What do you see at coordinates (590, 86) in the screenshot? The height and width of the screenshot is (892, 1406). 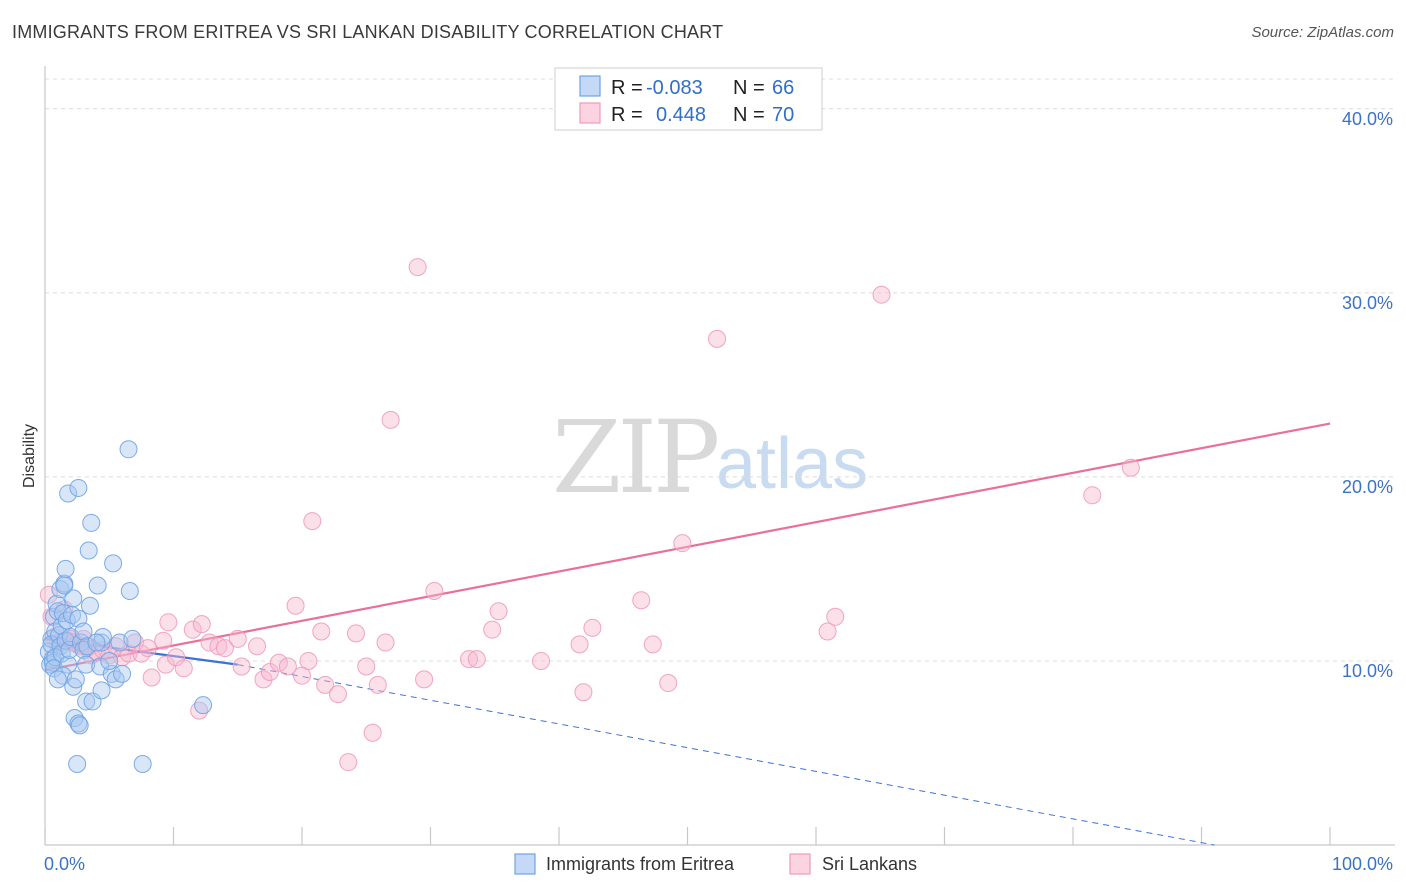 I see `legend-swatch-eritrea` at bounding box center [590, 86].